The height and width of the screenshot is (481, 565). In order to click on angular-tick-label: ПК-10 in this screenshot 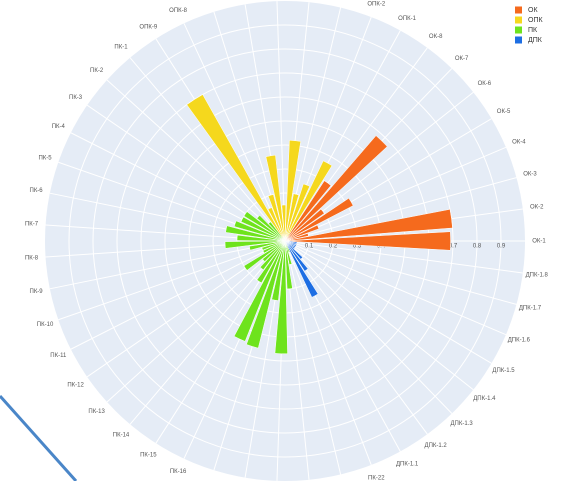, I will do `click(45, 325)`.